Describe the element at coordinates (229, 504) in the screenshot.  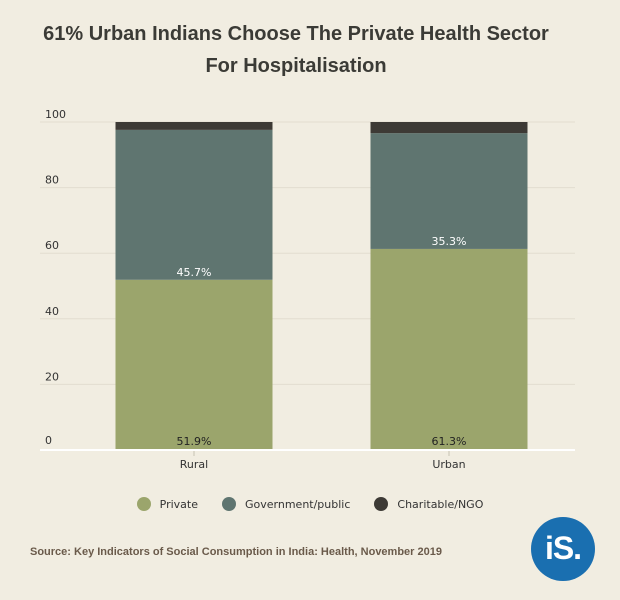
I see `legend-swatch-government-public` at that location.